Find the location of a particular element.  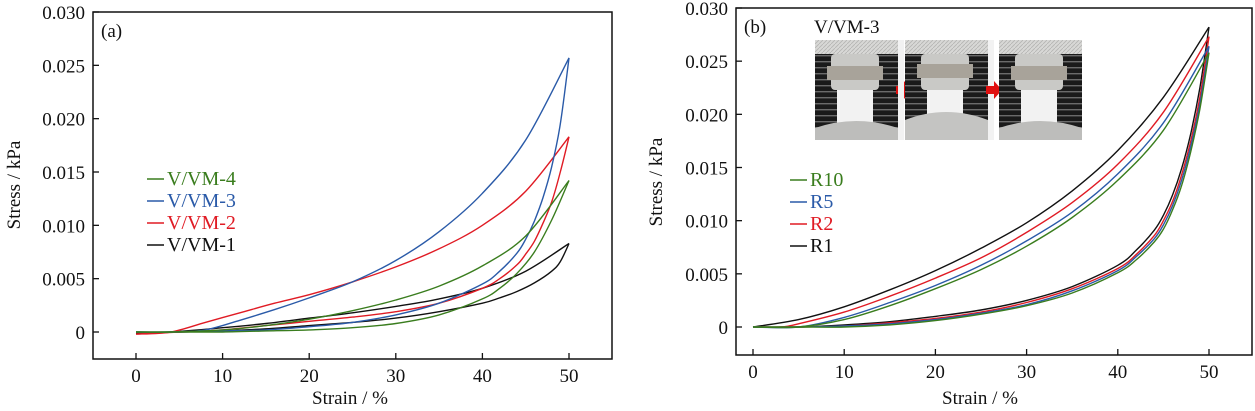

legend-label-v-vm-2: V/VM-2 is located at coordinates (201, 223).